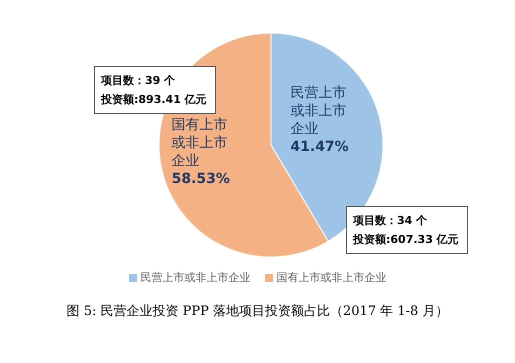  I want to click on text: 图 5: 民营企业投资 PPP 落地项目投资额占比（2017 年 1-8 月）, so click(258, 311).